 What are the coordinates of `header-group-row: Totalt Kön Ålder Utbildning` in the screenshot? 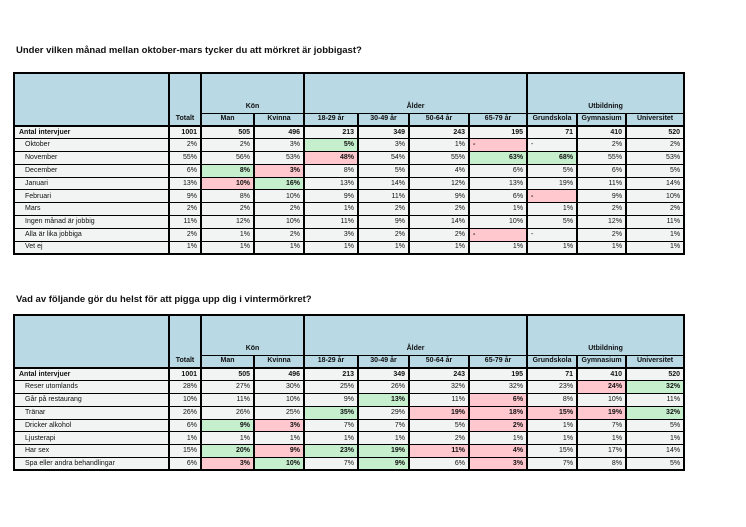 It's located at (349, 99).